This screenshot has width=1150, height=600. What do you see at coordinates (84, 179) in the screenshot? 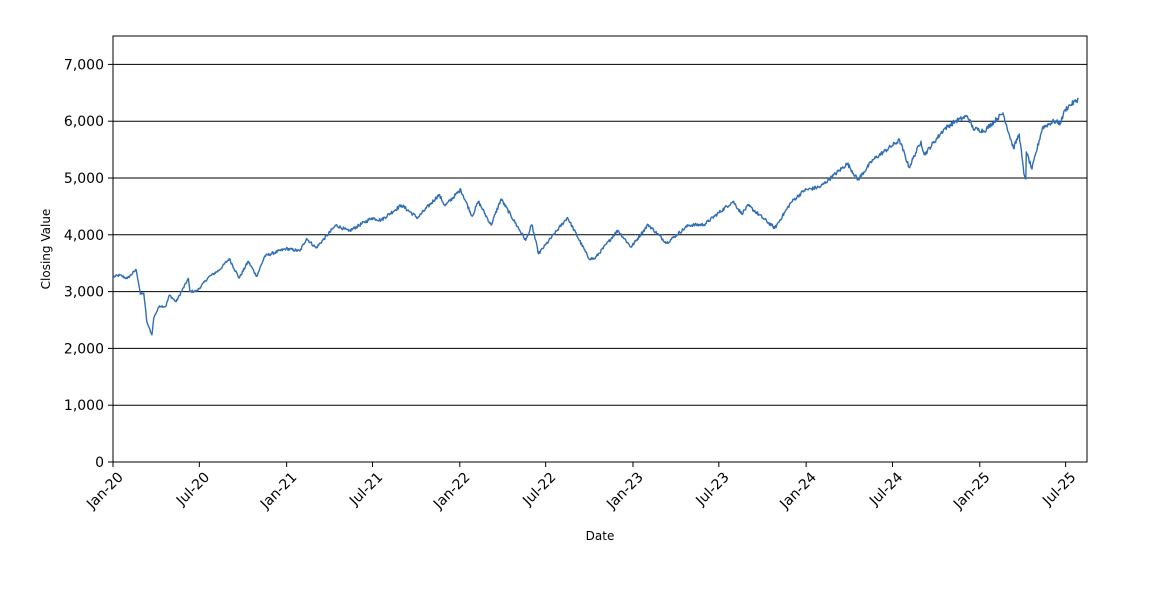
I see `y-tick-label-5: 5,000` at bounding box center [84, 179].